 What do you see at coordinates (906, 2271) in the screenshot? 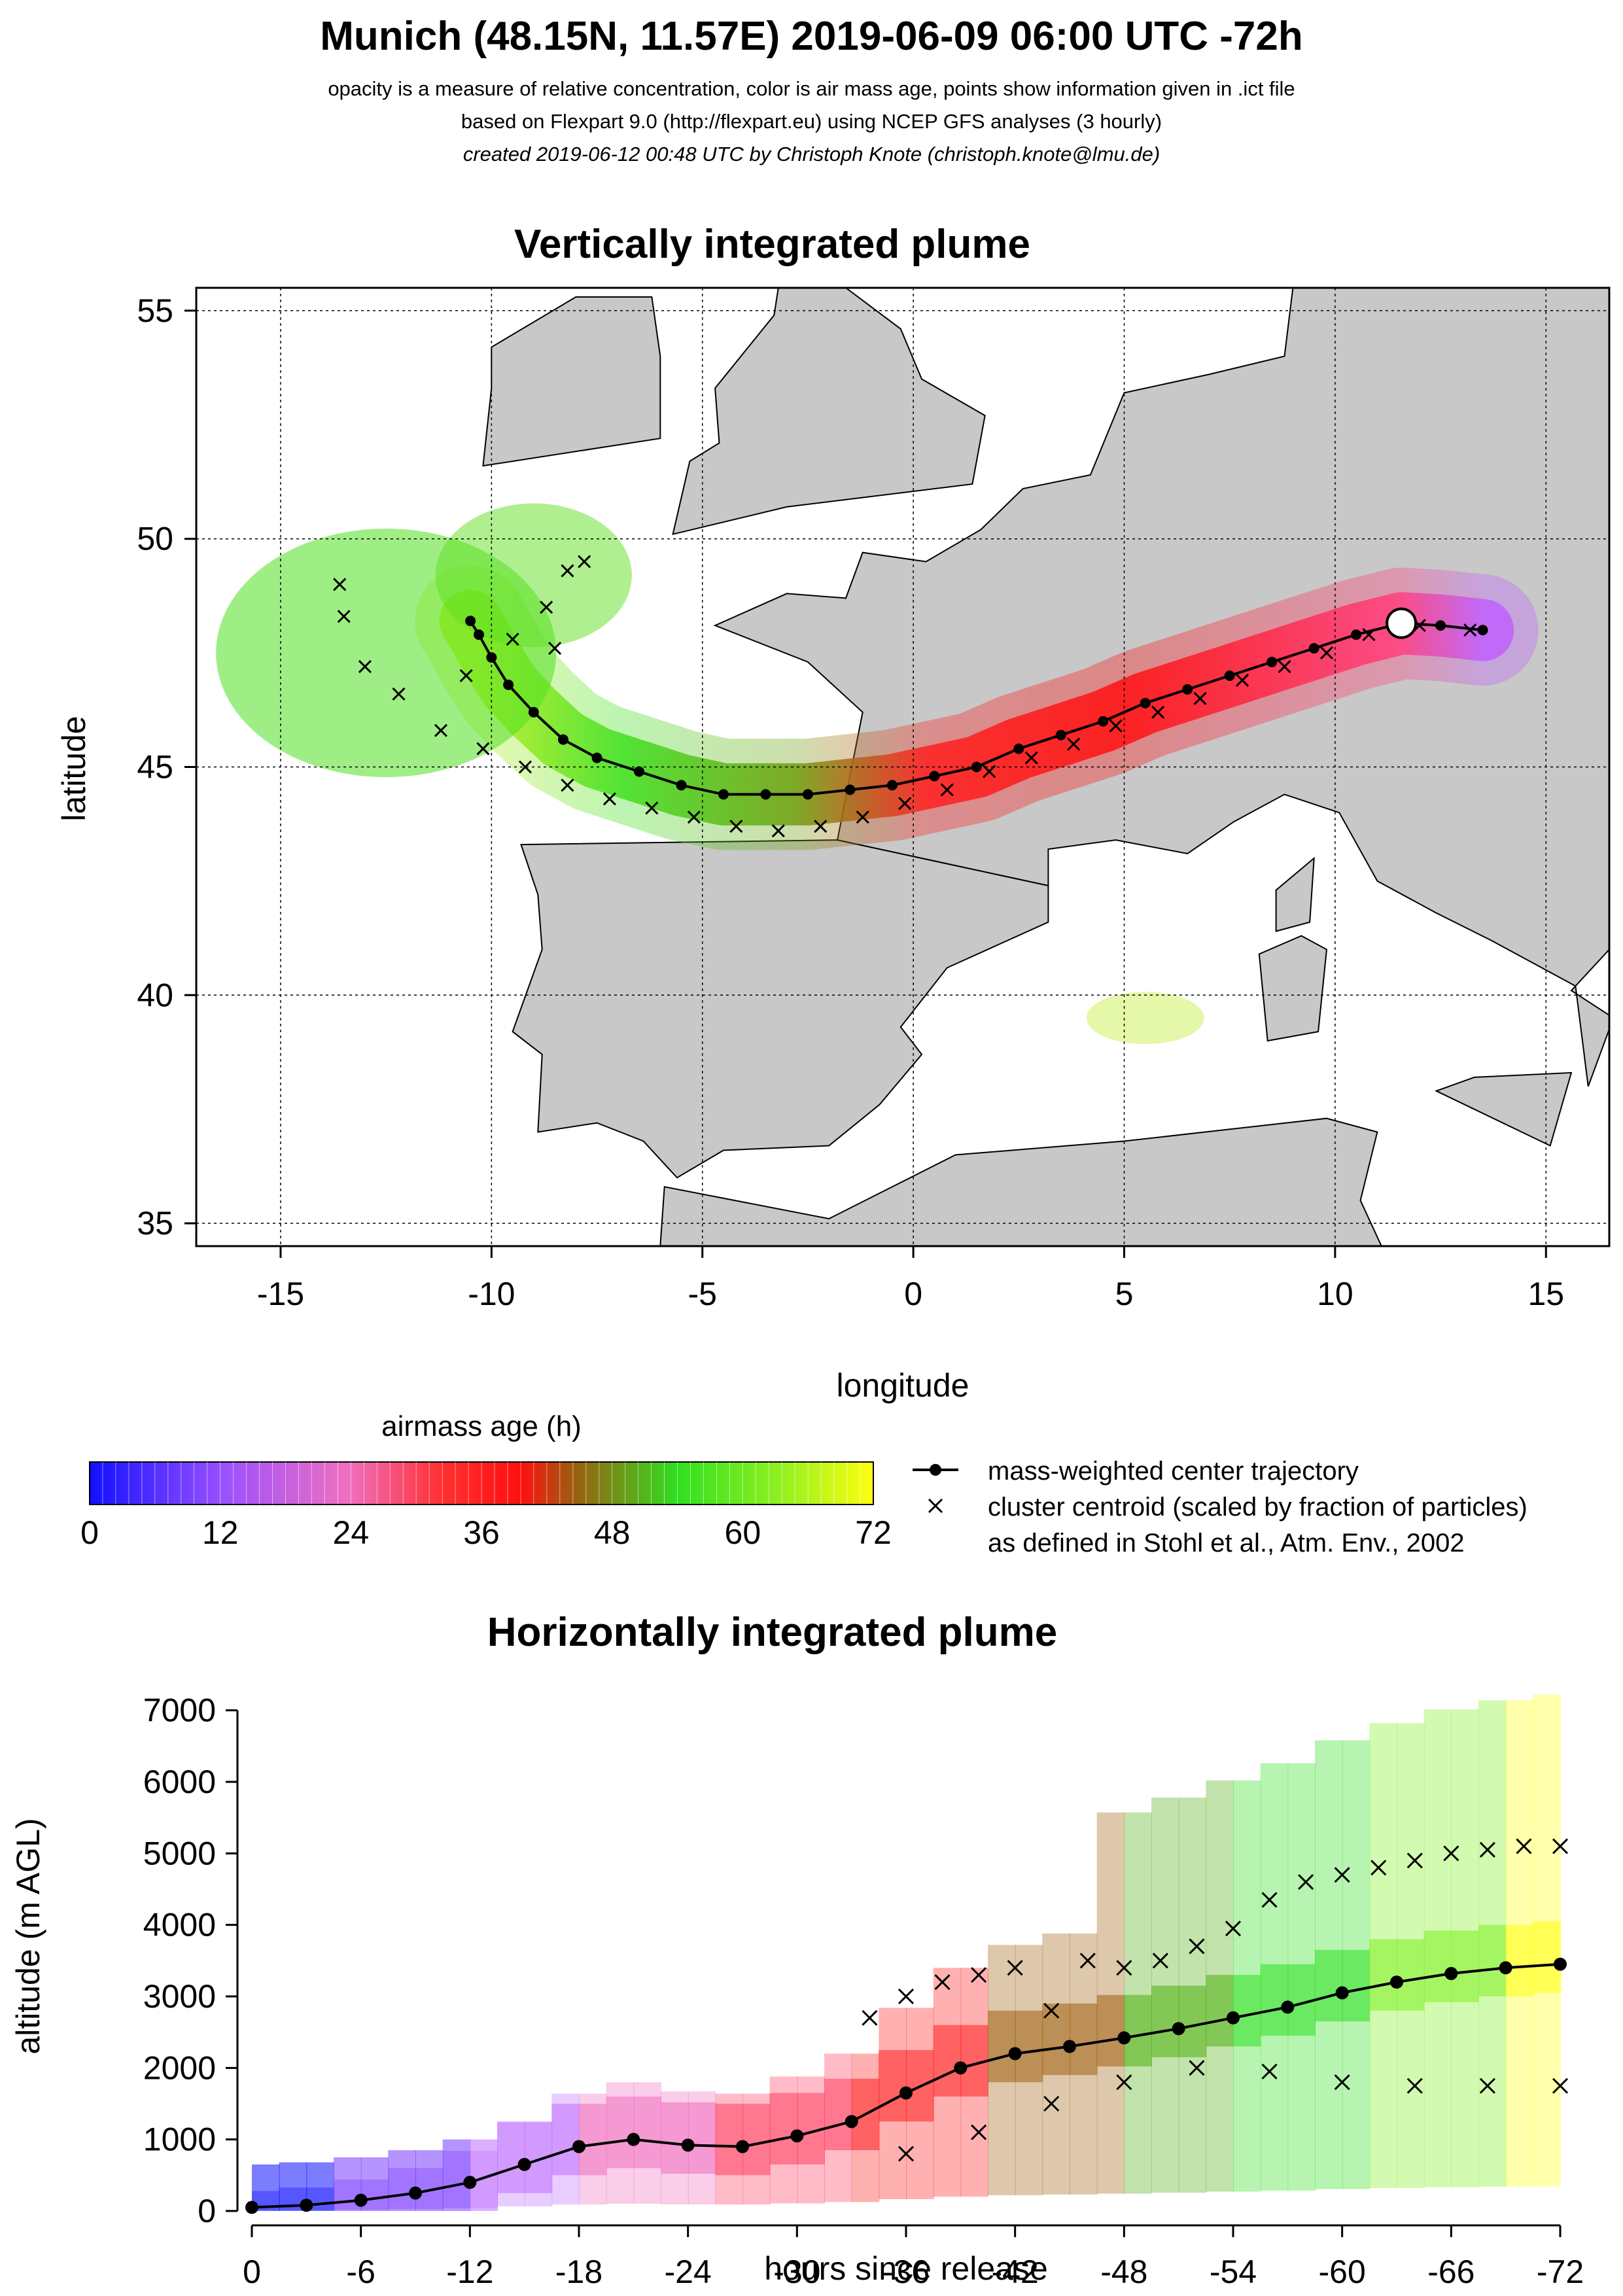
I see `x-tick-label: -36` at bounding box center [906, 2271].